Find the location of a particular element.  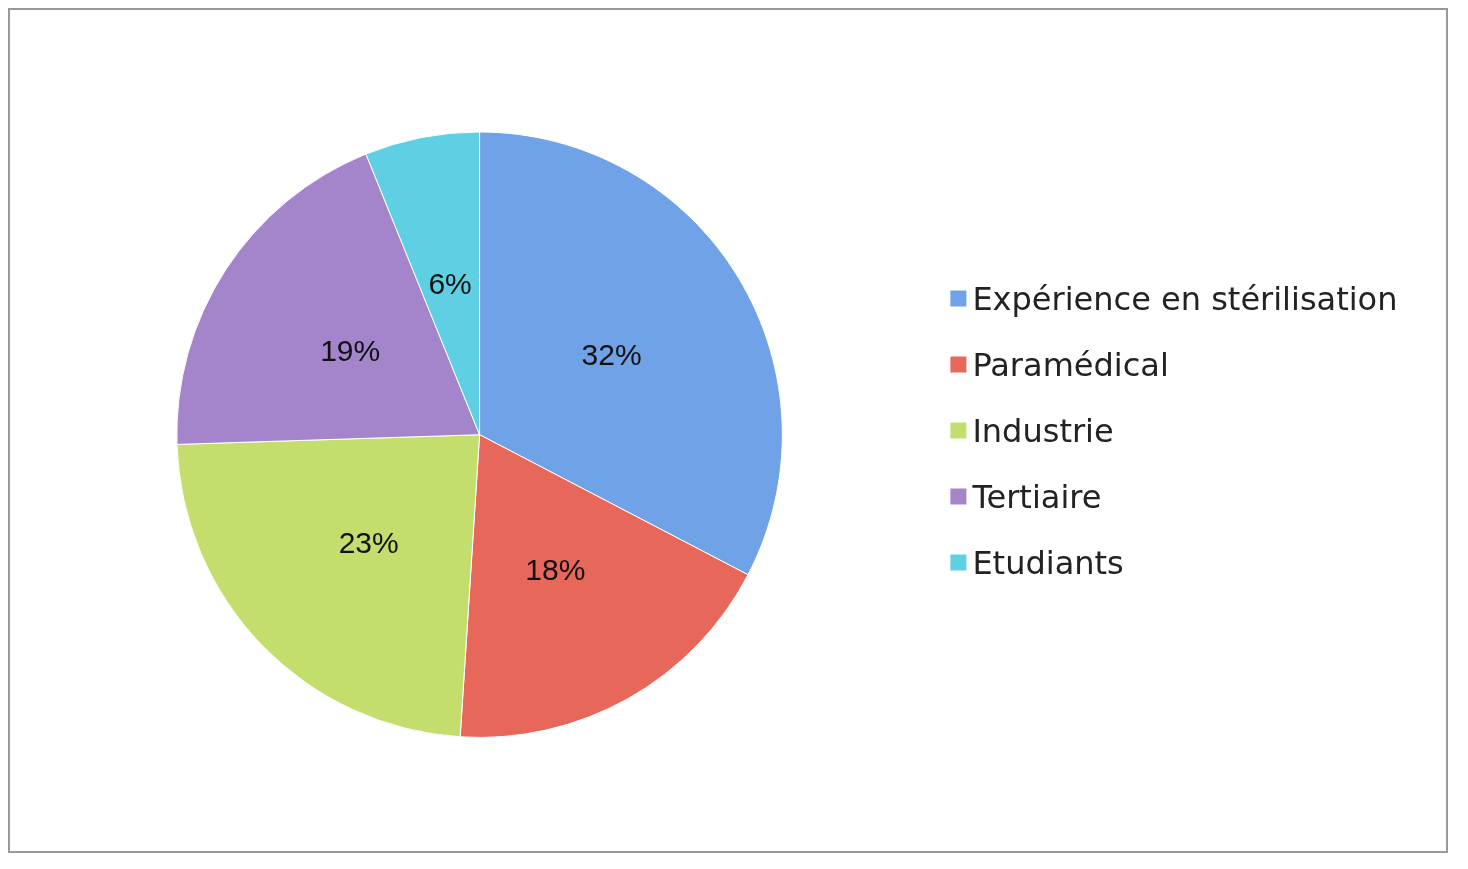

legend-label: Etudiants is located at coordinates (1048, 562).